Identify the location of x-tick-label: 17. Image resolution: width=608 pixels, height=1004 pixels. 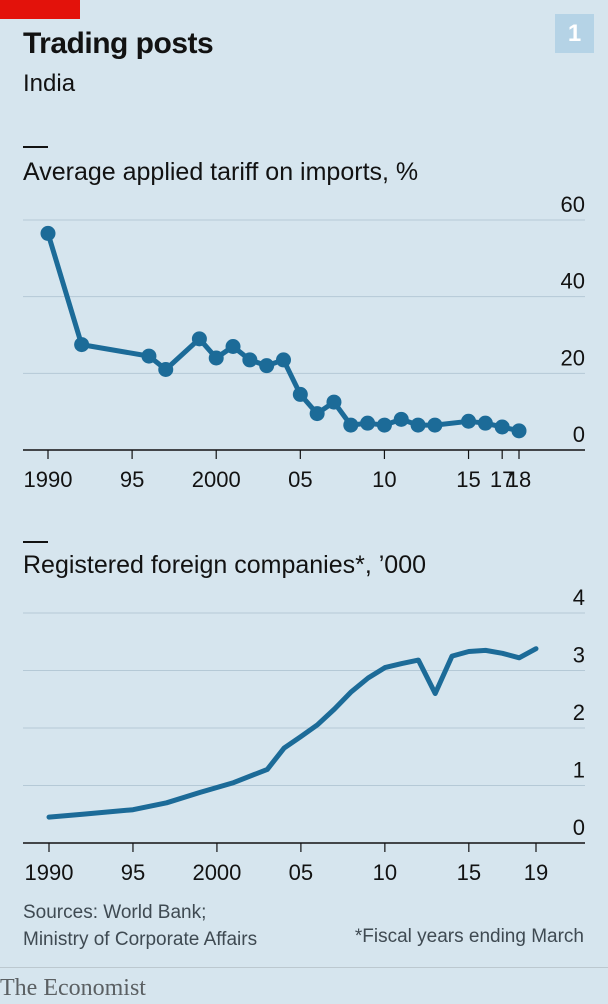
(502, 479).